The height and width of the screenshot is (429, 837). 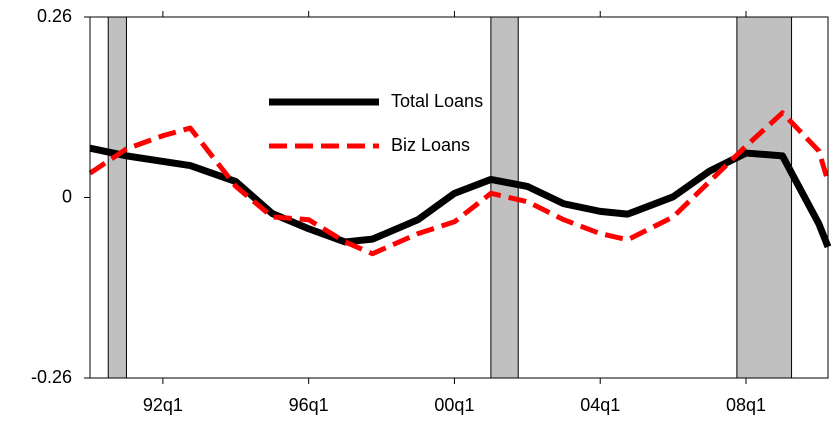 What do you see at coordinates (51, 377) in the screenshot?
I see `y-tick-label: -0.26` at bounding box center [51, 377].